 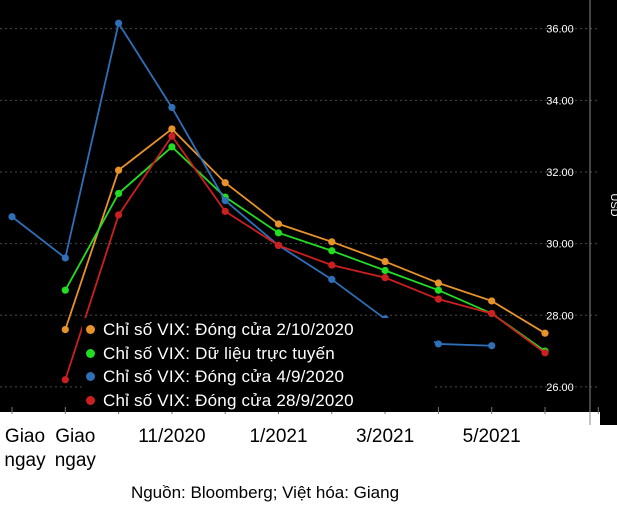 I want to click on y-tick-label-0: 26.00, so click(x=560, y=388).